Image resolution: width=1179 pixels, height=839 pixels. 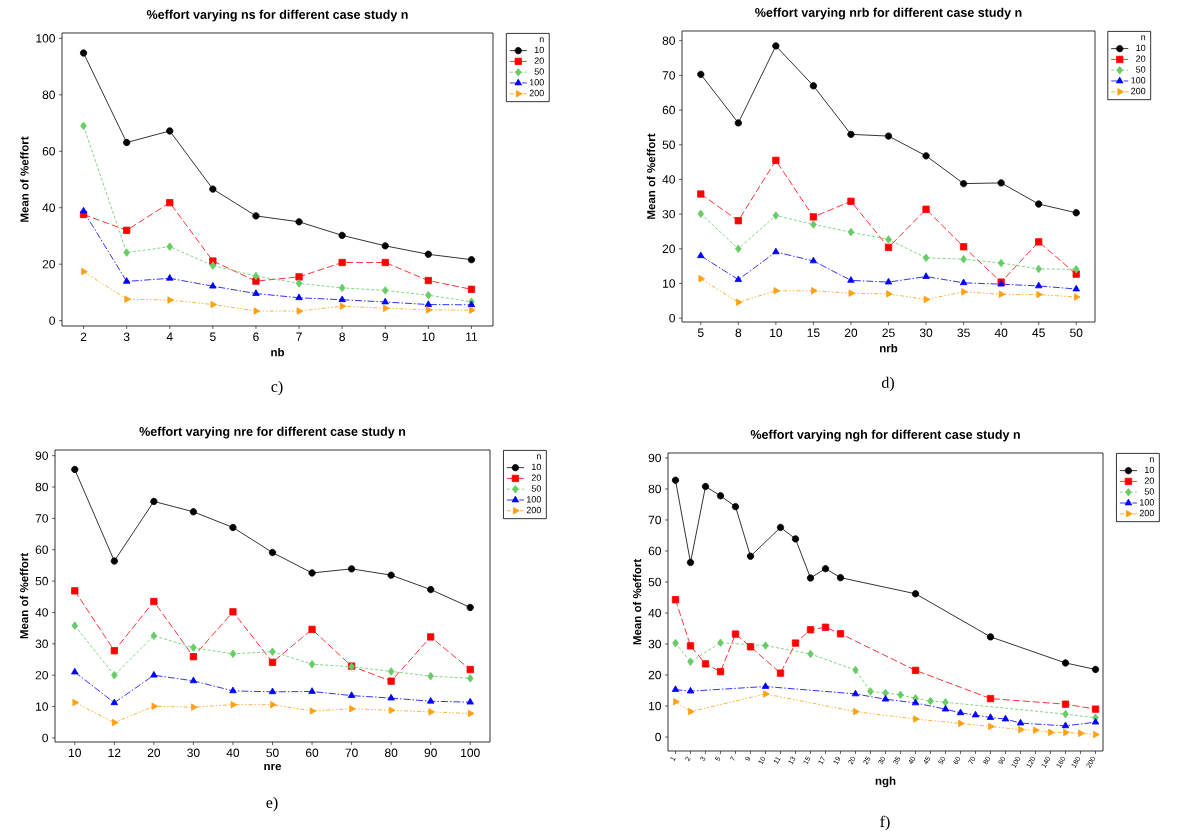 What do you see at coordinates (272, 804) in the screenshot?
I see `text: e)` at bounding box center [272, 804].